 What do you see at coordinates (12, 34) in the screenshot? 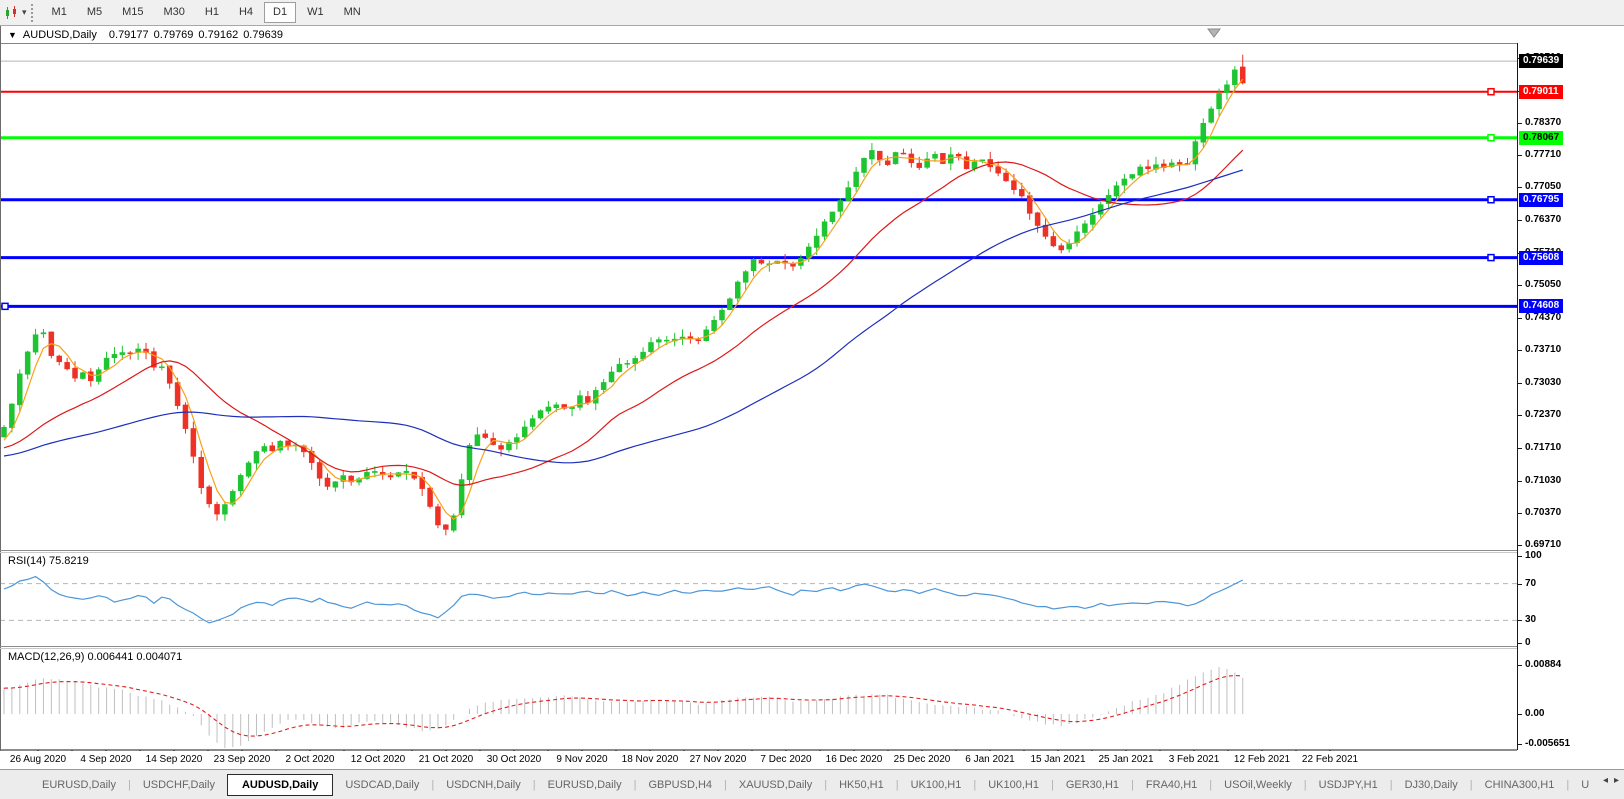
I see `symbol-dropdown-icon: ▼` at bounding box center [12, 34].